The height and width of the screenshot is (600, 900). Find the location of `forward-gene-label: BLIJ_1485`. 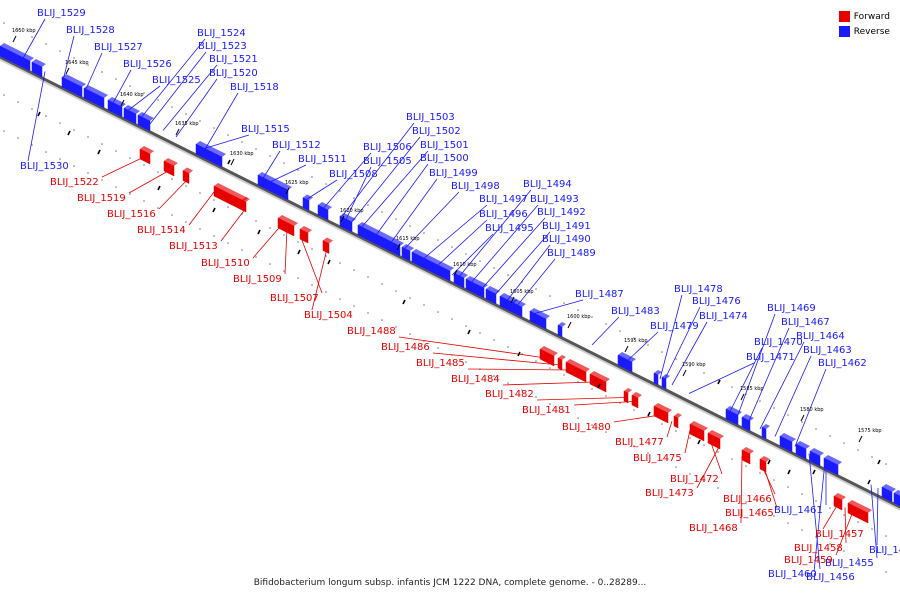

forward-gene-label: BLIJ_1485 is located at coordinates (440, 363).